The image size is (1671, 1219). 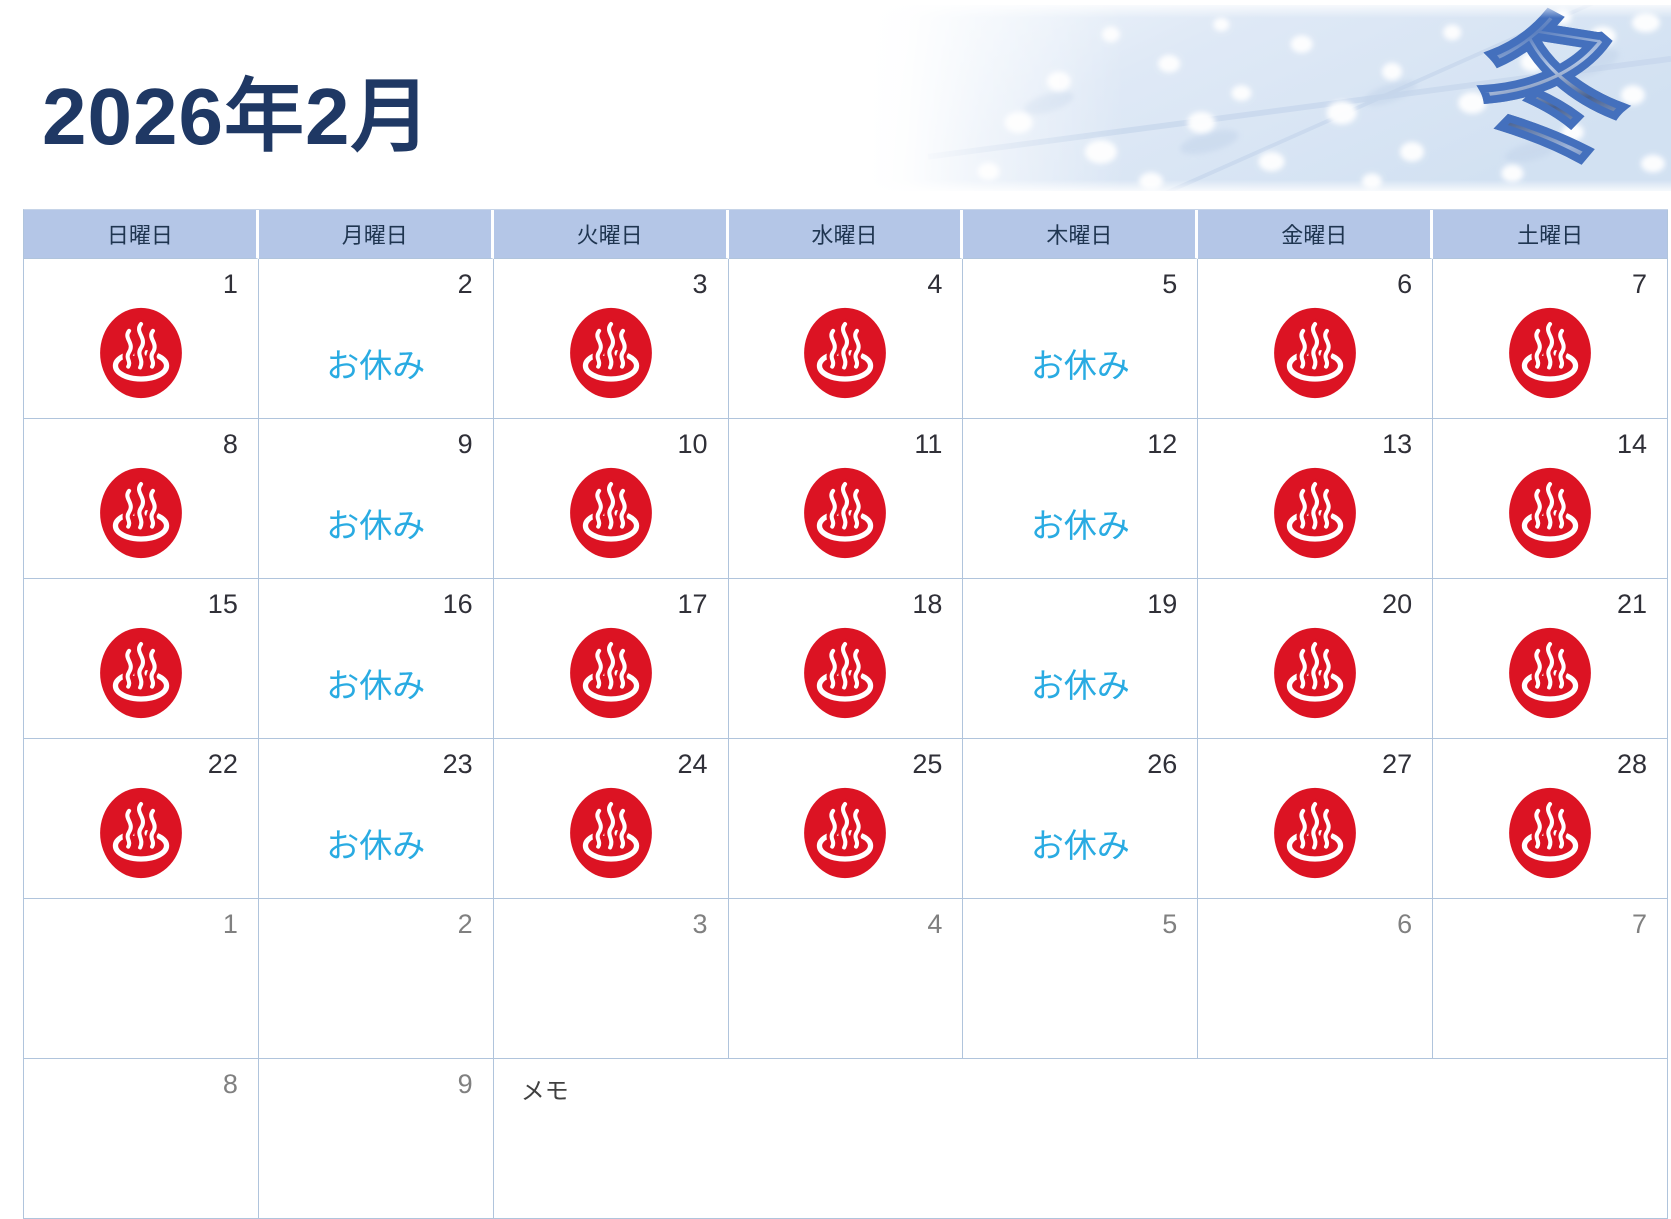 I want to click on day-cell: 12 お休み, so click(x=1081, y=499).